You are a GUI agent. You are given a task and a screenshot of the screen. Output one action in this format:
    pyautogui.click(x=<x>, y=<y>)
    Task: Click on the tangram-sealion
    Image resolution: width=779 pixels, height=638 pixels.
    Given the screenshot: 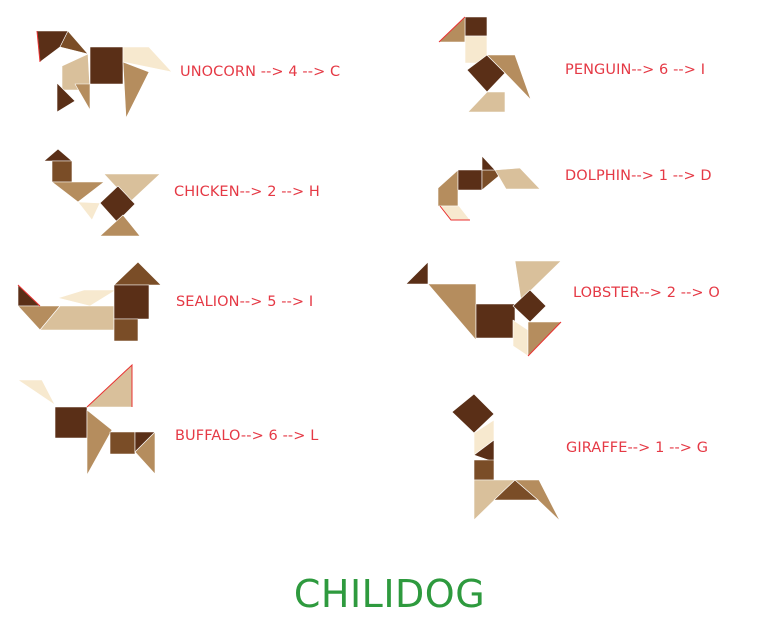 What is the action you would take?
    pyautogui.click(x=89, y=301)
    